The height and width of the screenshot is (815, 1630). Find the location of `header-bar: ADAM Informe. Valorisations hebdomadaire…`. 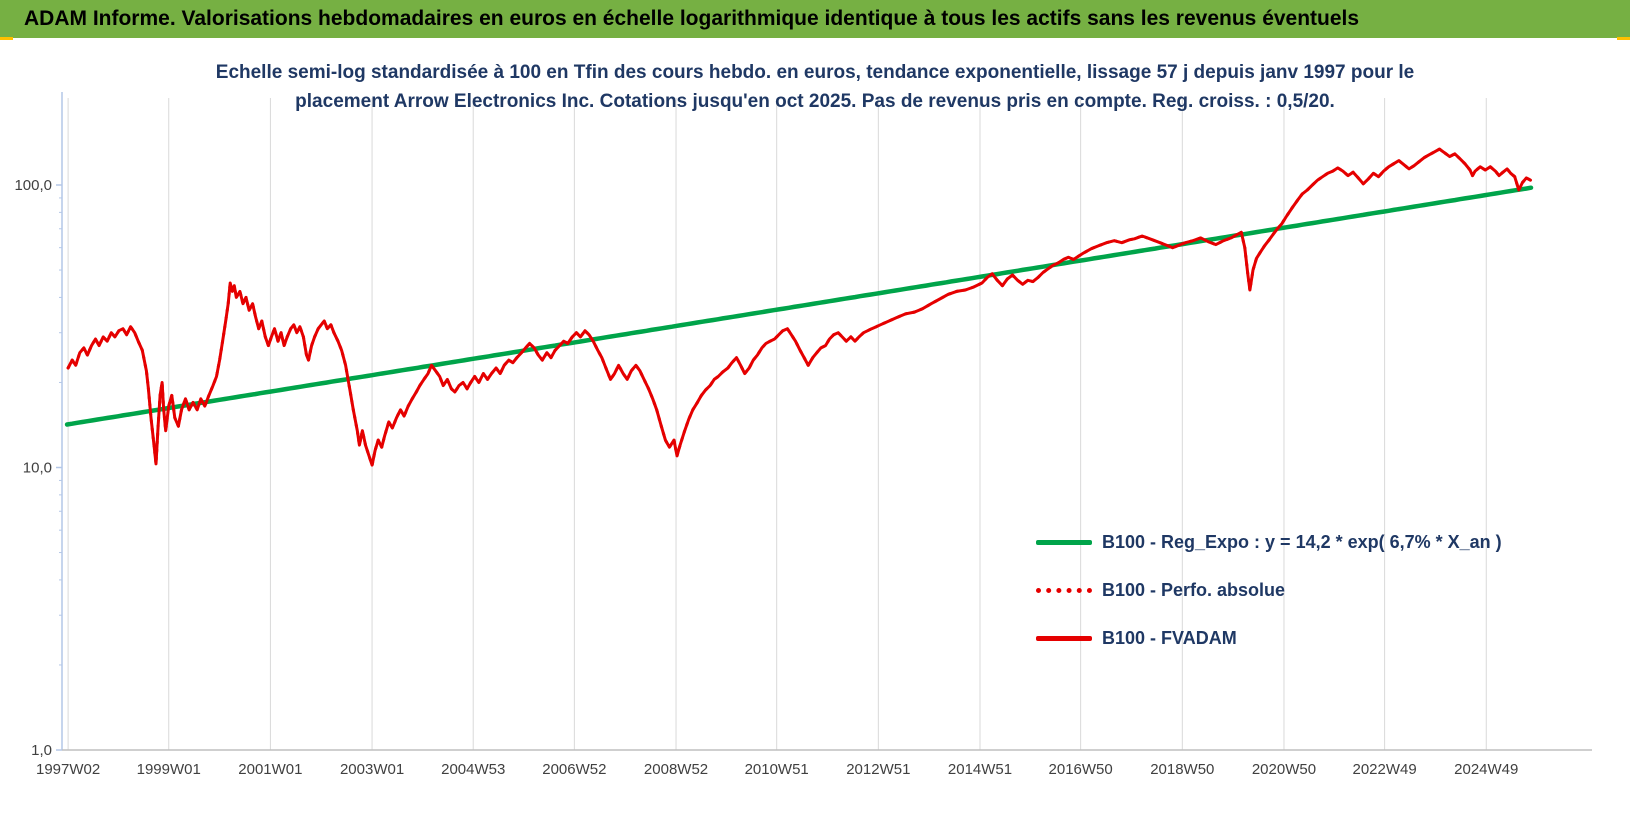

header-bar: ADAM Informe. Valorisations hebdomadaire… is located at coordinates (815, 19).